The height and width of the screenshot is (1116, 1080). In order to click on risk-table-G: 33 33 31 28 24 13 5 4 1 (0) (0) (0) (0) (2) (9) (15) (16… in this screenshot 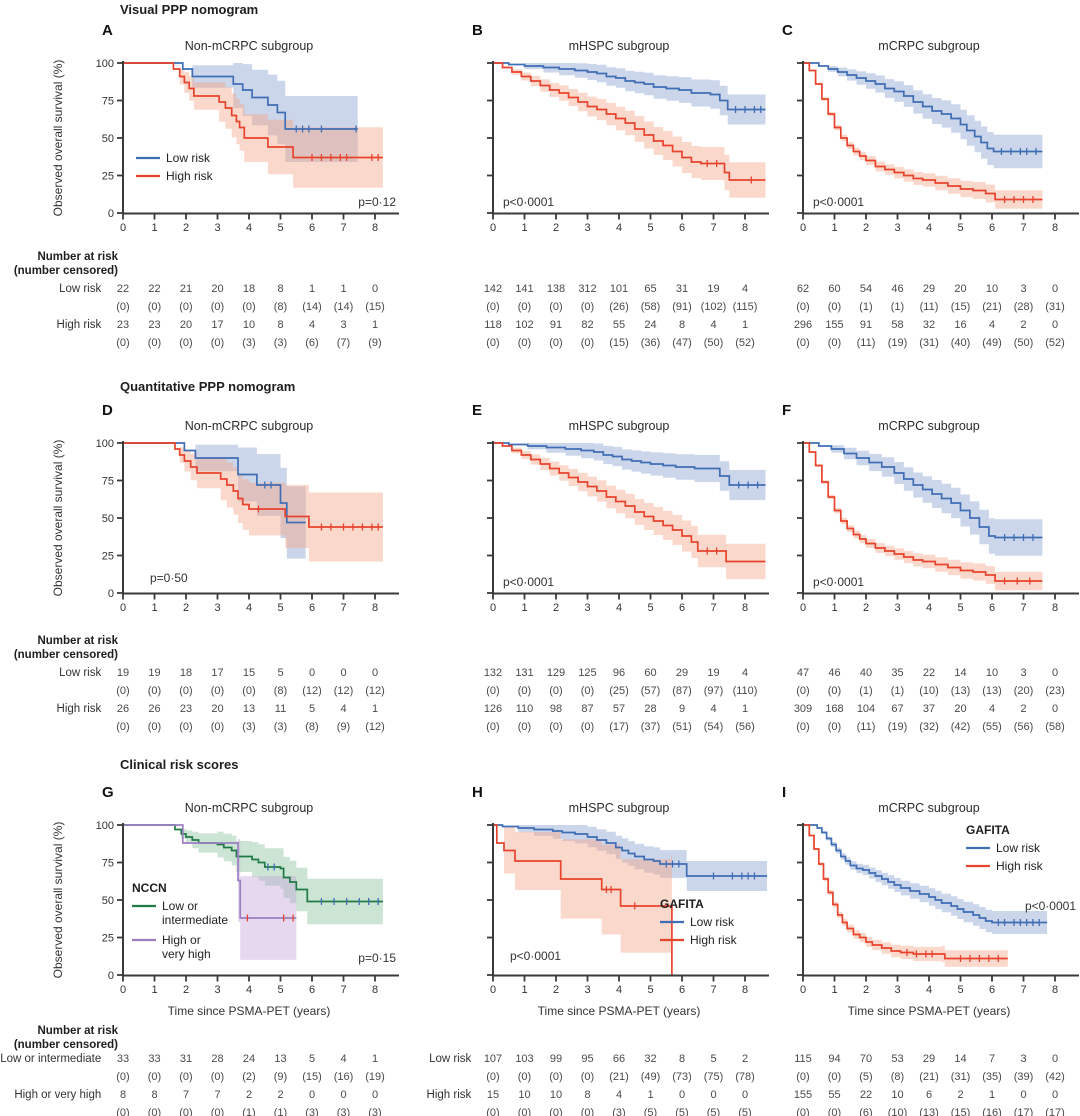, I will do `click(249, 1083)`.